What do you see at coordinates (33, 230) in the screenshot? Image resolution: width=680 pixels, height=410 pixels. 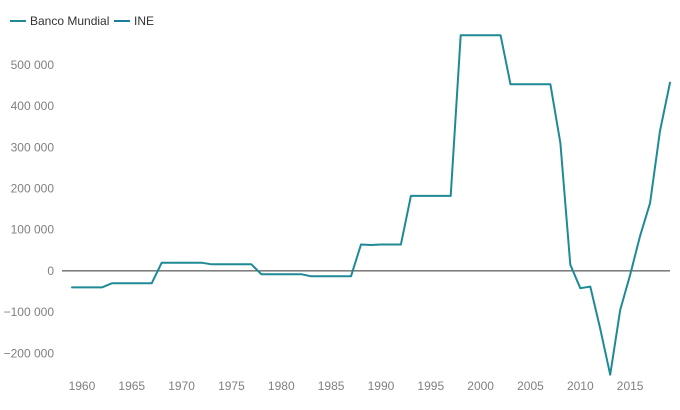 I see `y-tick-label: 100 000` at bounding box center [33, 230].